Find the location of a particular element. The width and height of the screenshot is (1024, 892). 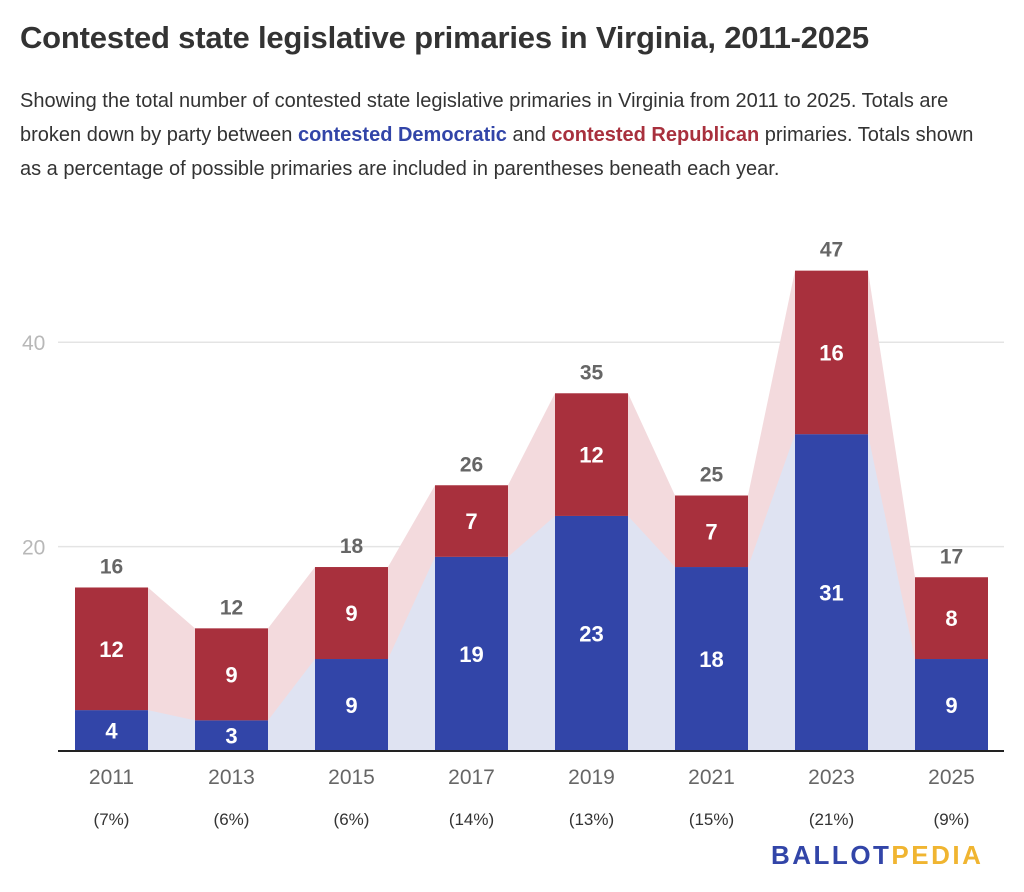

data-label-republican-2011: 12 is located at coordinates (111, 649).